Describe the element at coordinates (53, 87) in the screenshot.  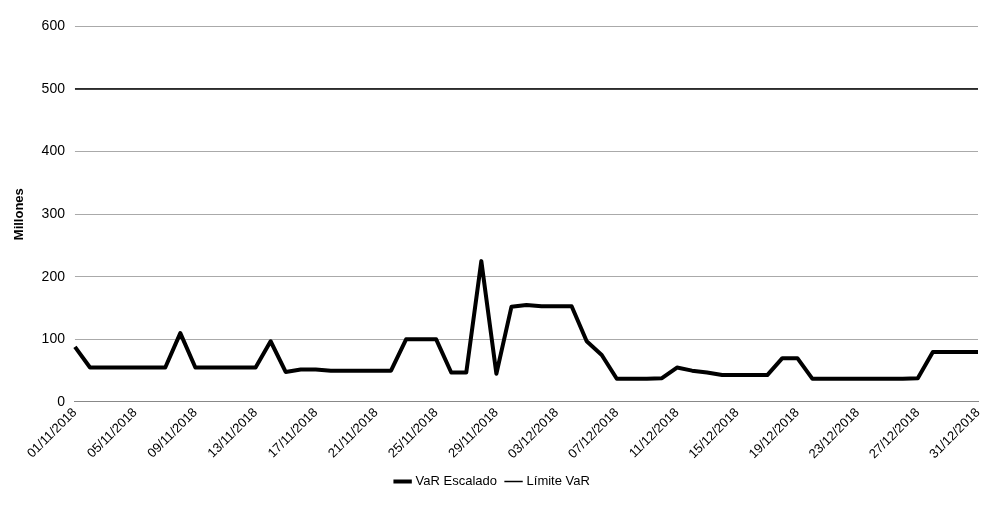
I see `y-tick-label: 500` at that location.